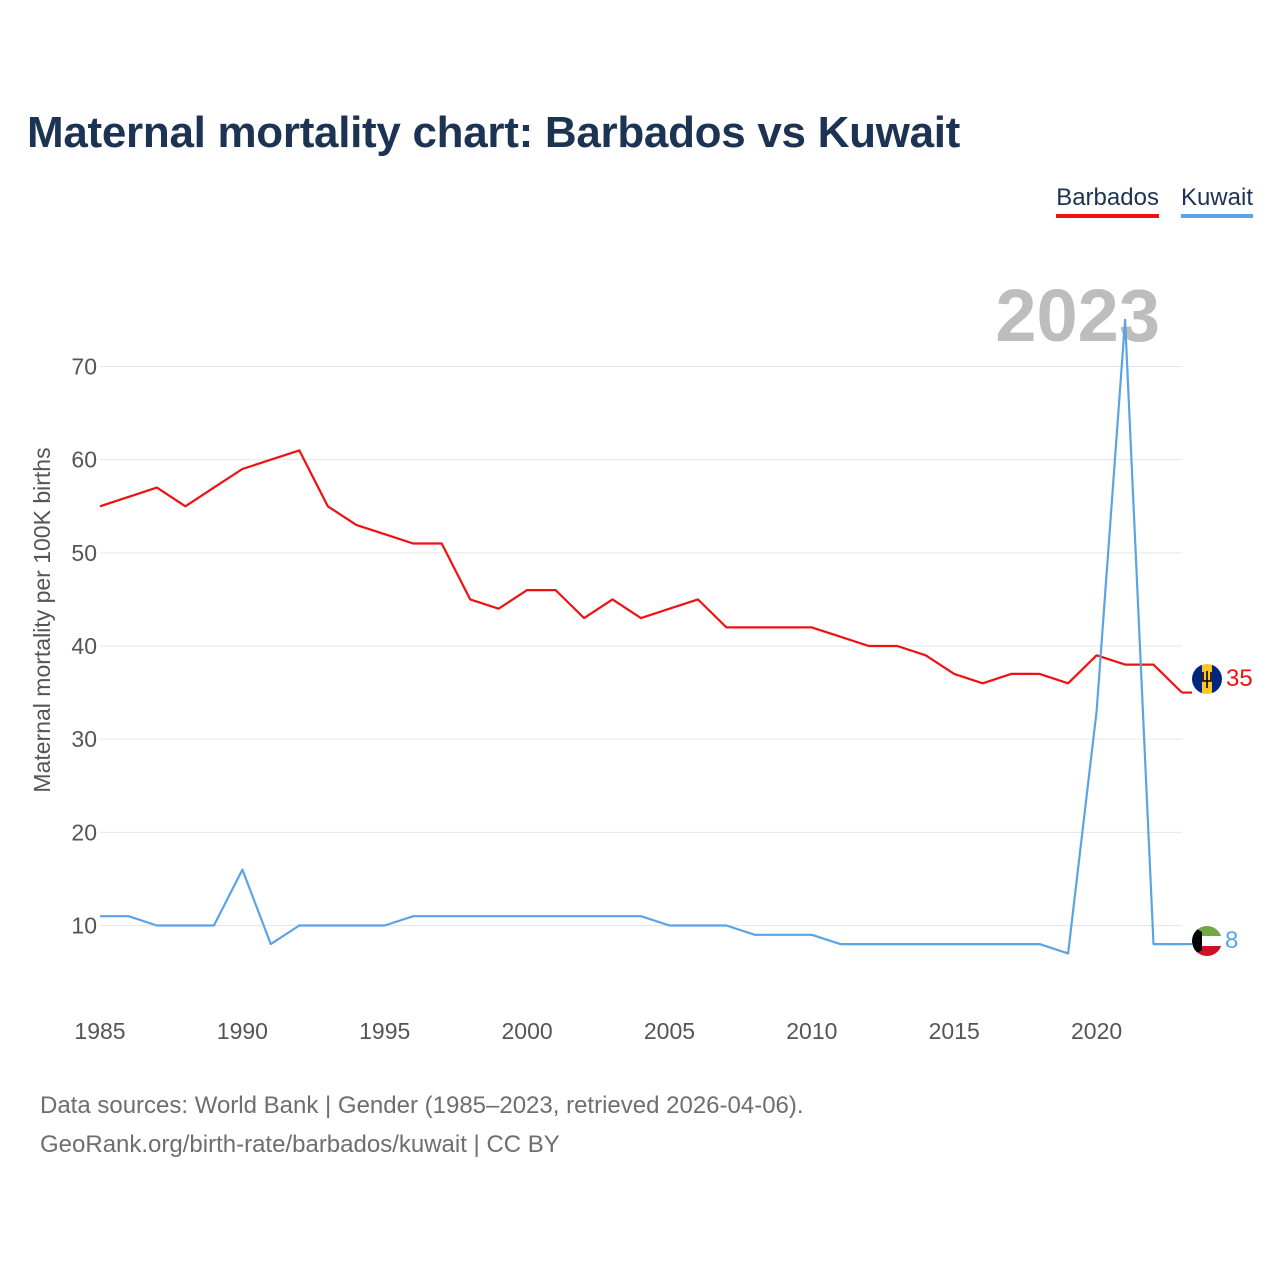 Image resolution: width=1280 pixels, height=1280 pixels. What do you see at coordinates (527, 1031) in the screenshot?
I see `x-tick-label-2000: 2000` at bounding box center [527, 1031].